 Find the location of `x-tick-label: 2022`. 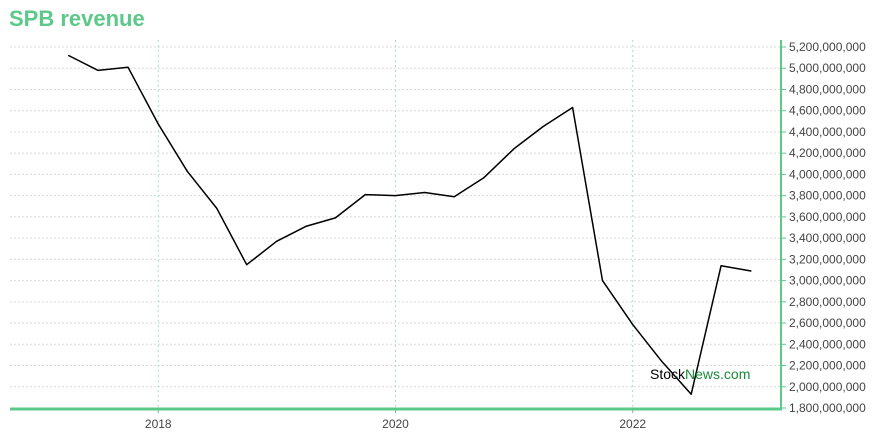

x-tick-label: 2022 is located at coordinates (632, 424).